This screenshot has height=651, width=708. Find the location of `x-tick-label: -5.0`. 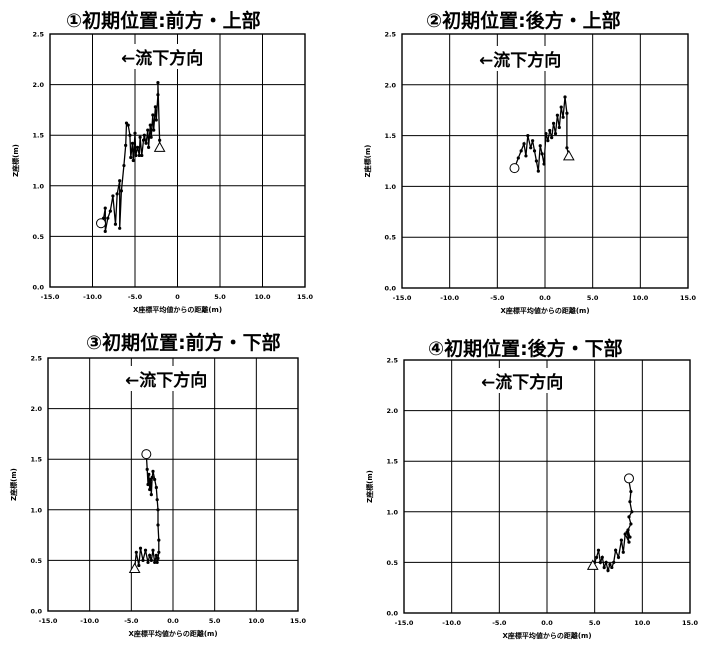

x-tick-label: -5.0 is located at coordinates (499, 623).